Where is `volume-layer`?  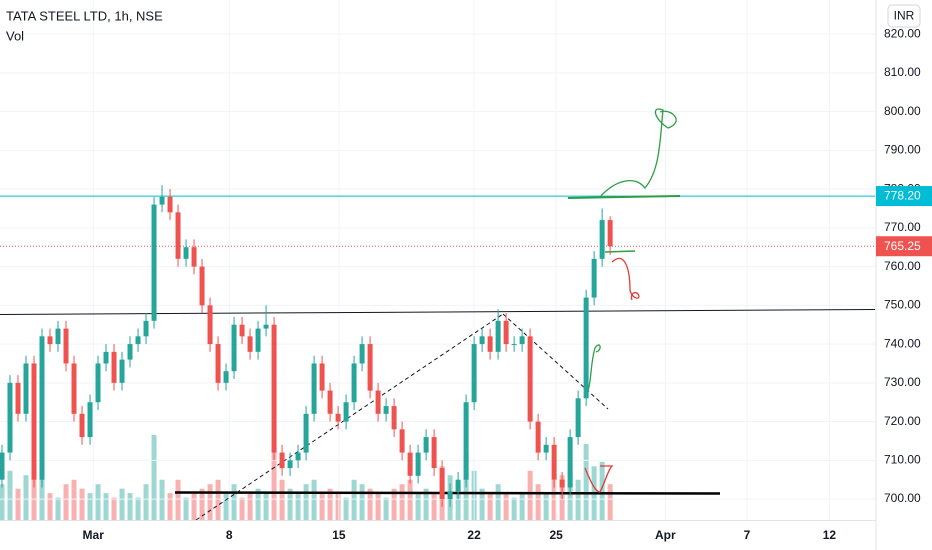 volume-layer is located at coordinates (306, 477).